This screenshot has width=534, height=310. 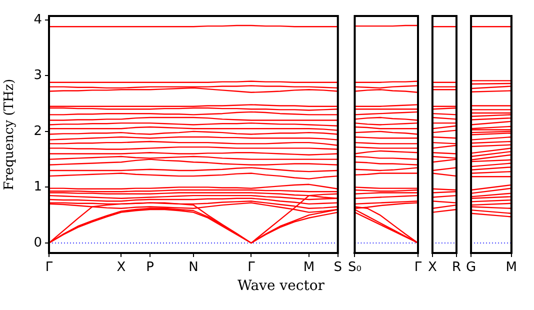 I want to click on x-tick-label: S₀, so click(x=355, y=268).